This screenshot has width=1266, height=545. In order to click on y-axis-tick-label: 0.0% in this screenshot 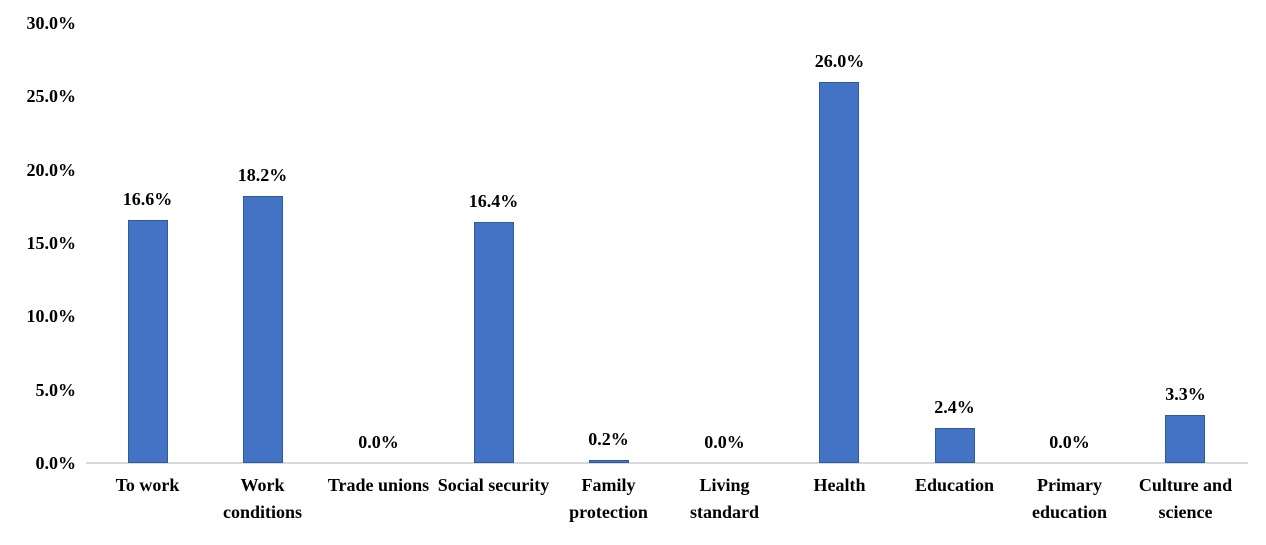, I will do `click(56, 463)`.